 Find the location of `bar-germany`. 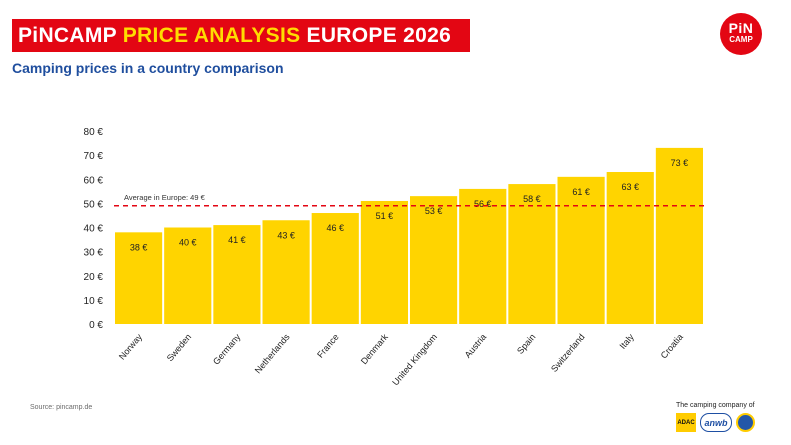

bar-germany is located at coordinates (237, 274).